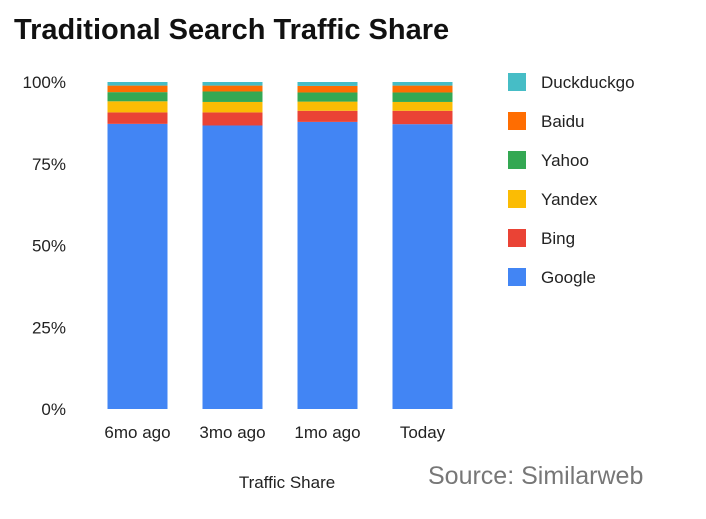 The image size is (706, 519). I want to click on legend-swatch-baidu, so click(517, 121).